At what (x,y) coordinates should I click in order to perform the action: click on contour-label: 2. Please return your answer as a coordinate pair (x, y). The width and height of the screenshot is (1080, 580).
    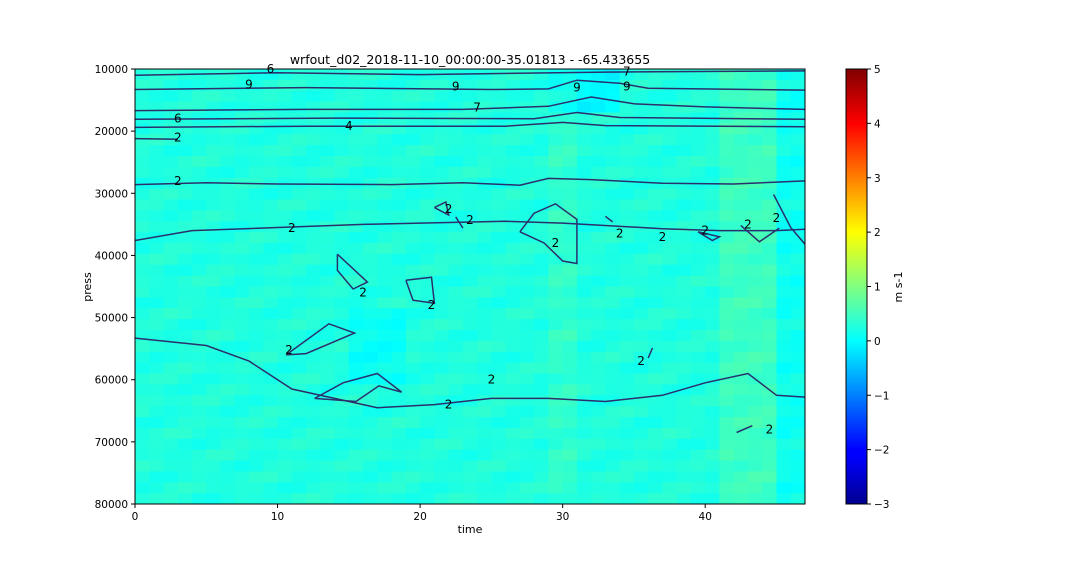
    Looking at the image, I should click on (449, 209).